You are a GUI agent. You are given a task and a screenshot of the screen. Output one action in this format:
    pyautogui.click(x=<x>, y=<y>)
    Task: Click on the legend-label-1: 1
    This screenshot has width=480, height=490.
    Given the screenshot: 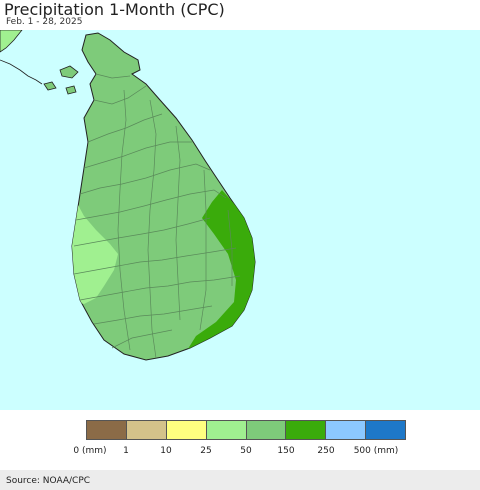 What is the action you would take?
    pyautogui.click(x=126, y=451)
    